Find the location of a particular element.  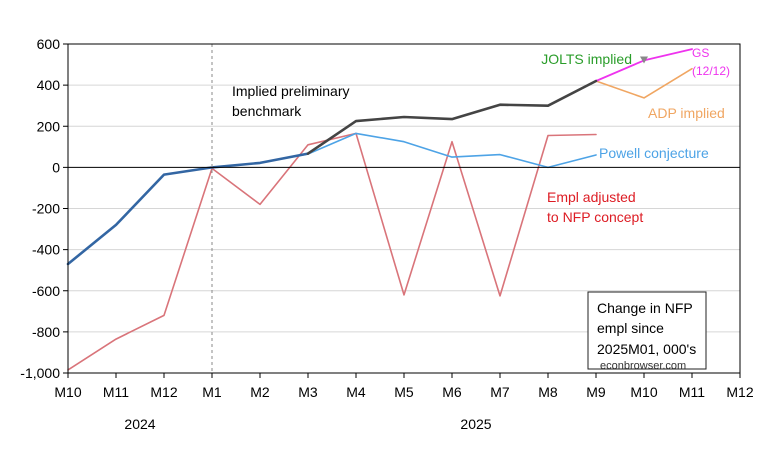

y-tick-label: -600 is located at coordinates (46, 291).